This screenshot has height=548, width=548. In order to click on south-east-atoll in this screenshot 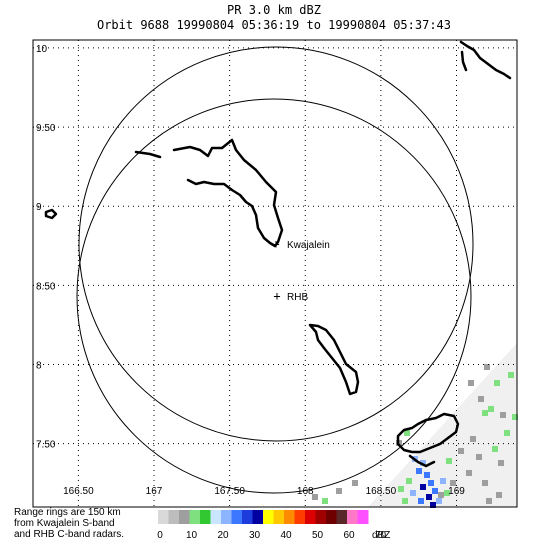, I will do `click(428, 433)`.